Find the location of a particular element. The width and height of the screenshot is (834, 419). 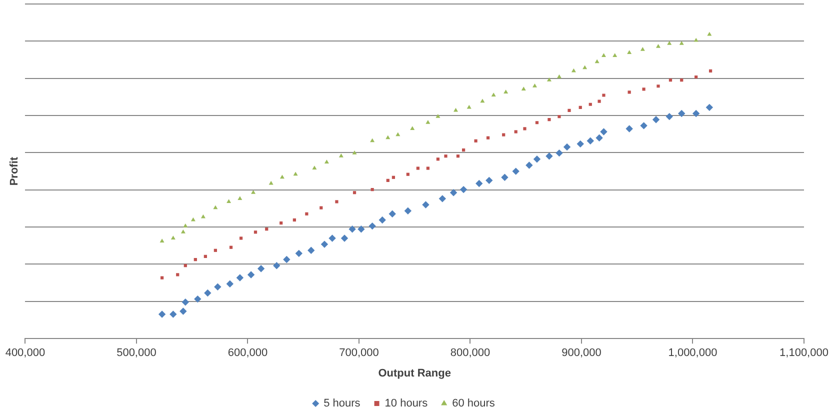

x-tick-label: 700,000 is located at coordinates (359, 353).